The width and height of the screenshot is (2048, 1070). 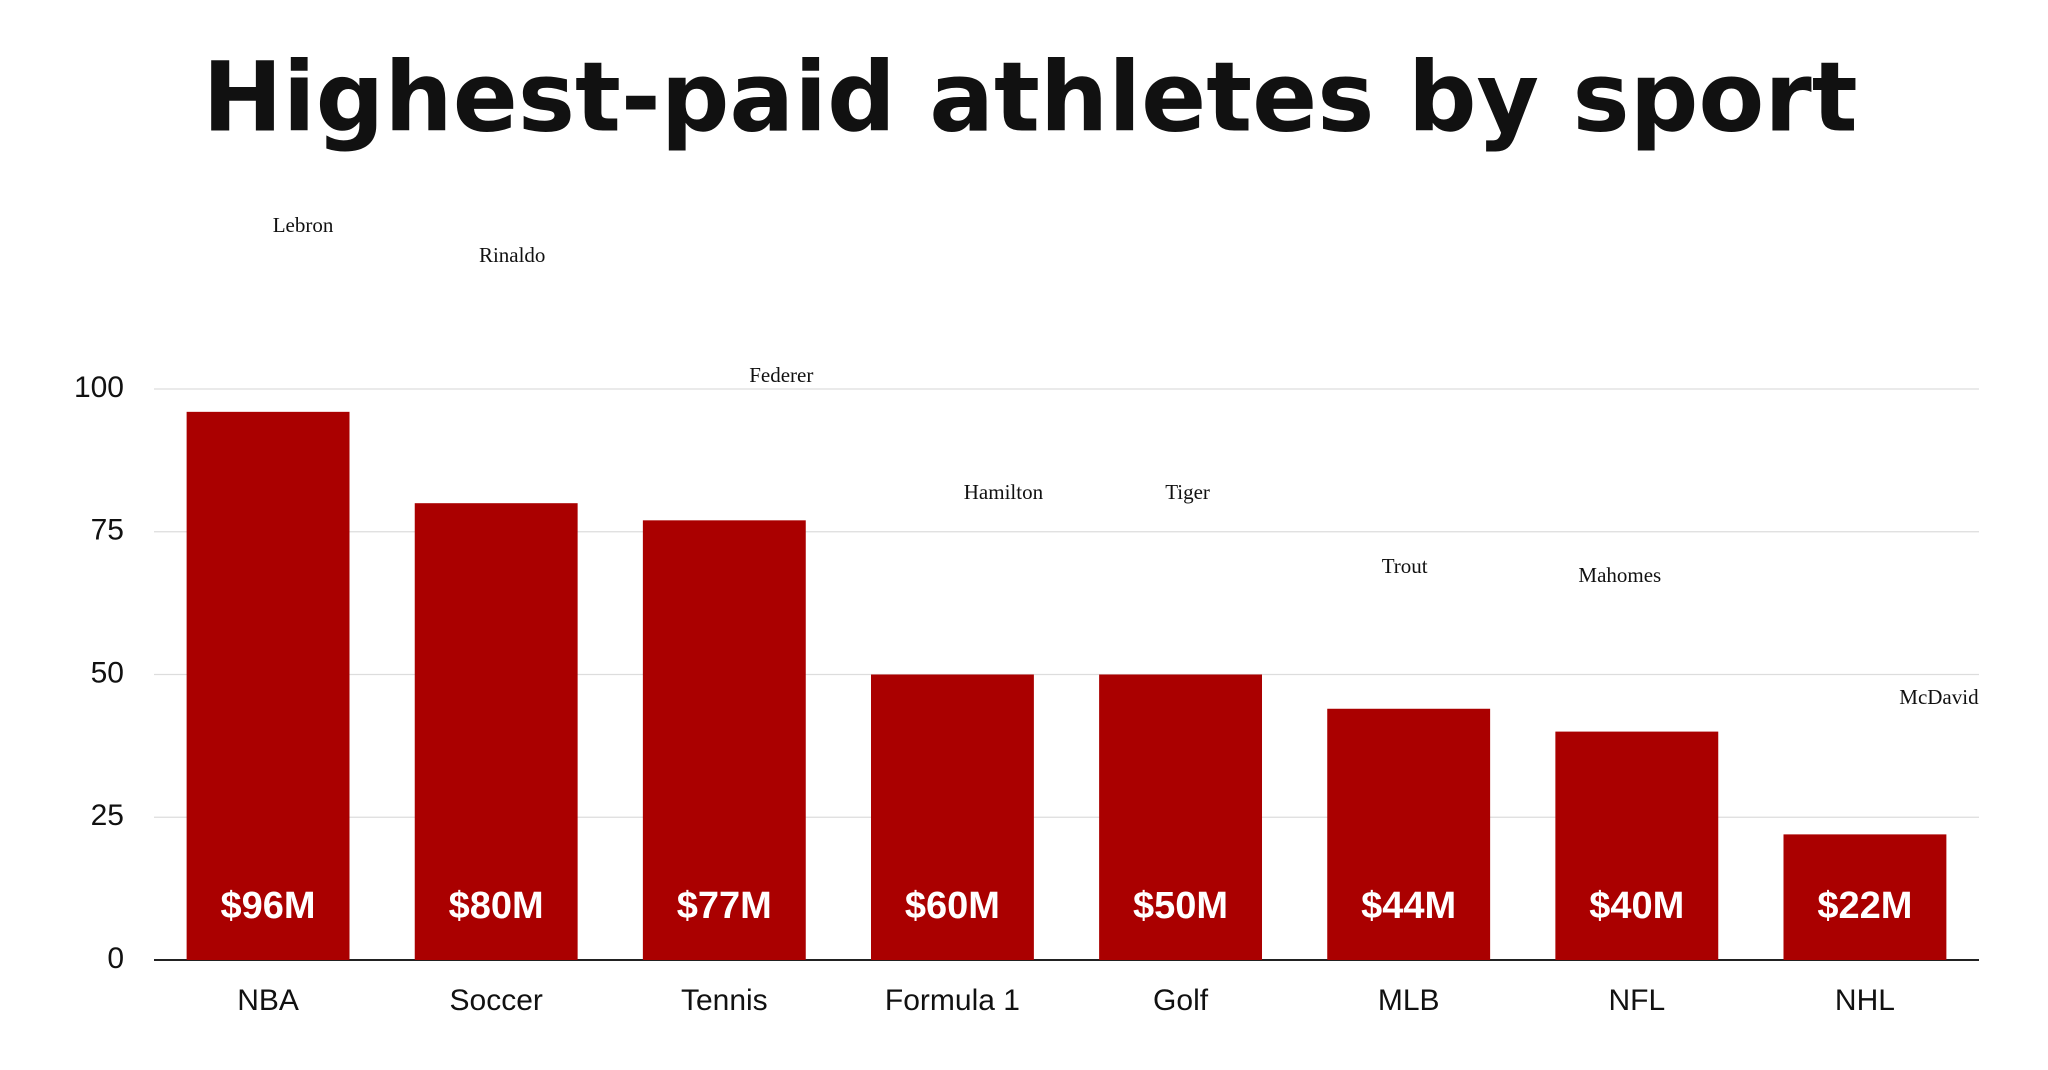 What do you see at coordinates (1405, 566) in the screenshot?
I see `athlete-name: Trout` at bounding box center [1405, 566].